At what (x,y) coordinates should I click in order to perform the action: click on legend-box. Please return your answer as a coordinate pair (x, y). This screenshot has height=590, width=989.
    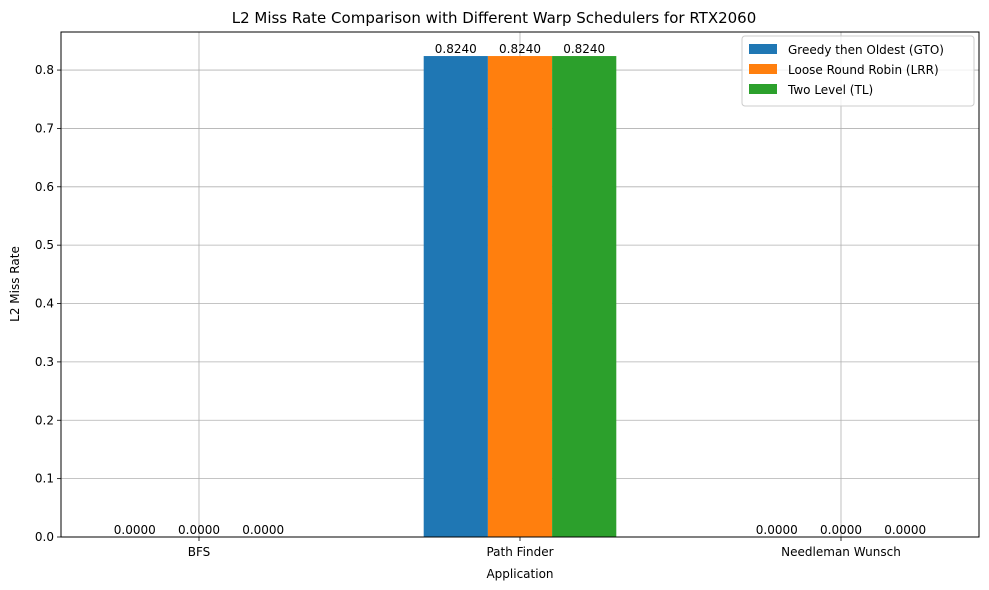
    Looking at the image, I should click on (858, 71).